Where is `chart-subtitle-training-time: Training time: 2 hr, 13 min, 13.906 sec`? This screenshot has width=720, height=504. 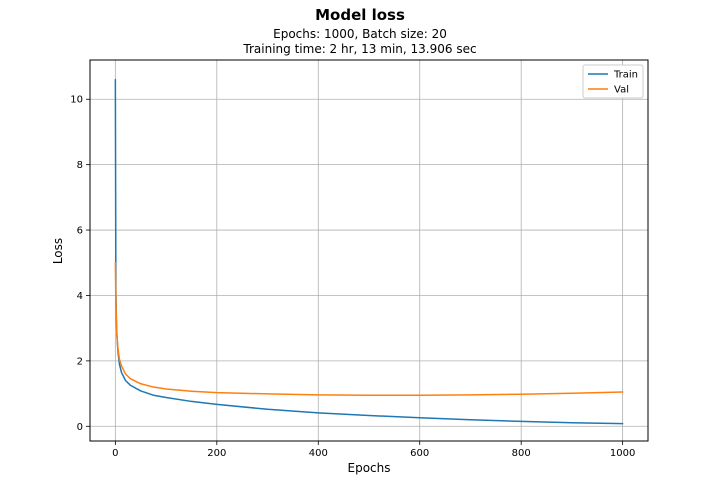
chart-subtitle-training-time: Training time: 2 hr, 13 min, 13.906 sec is located at coordinates (360, 49).